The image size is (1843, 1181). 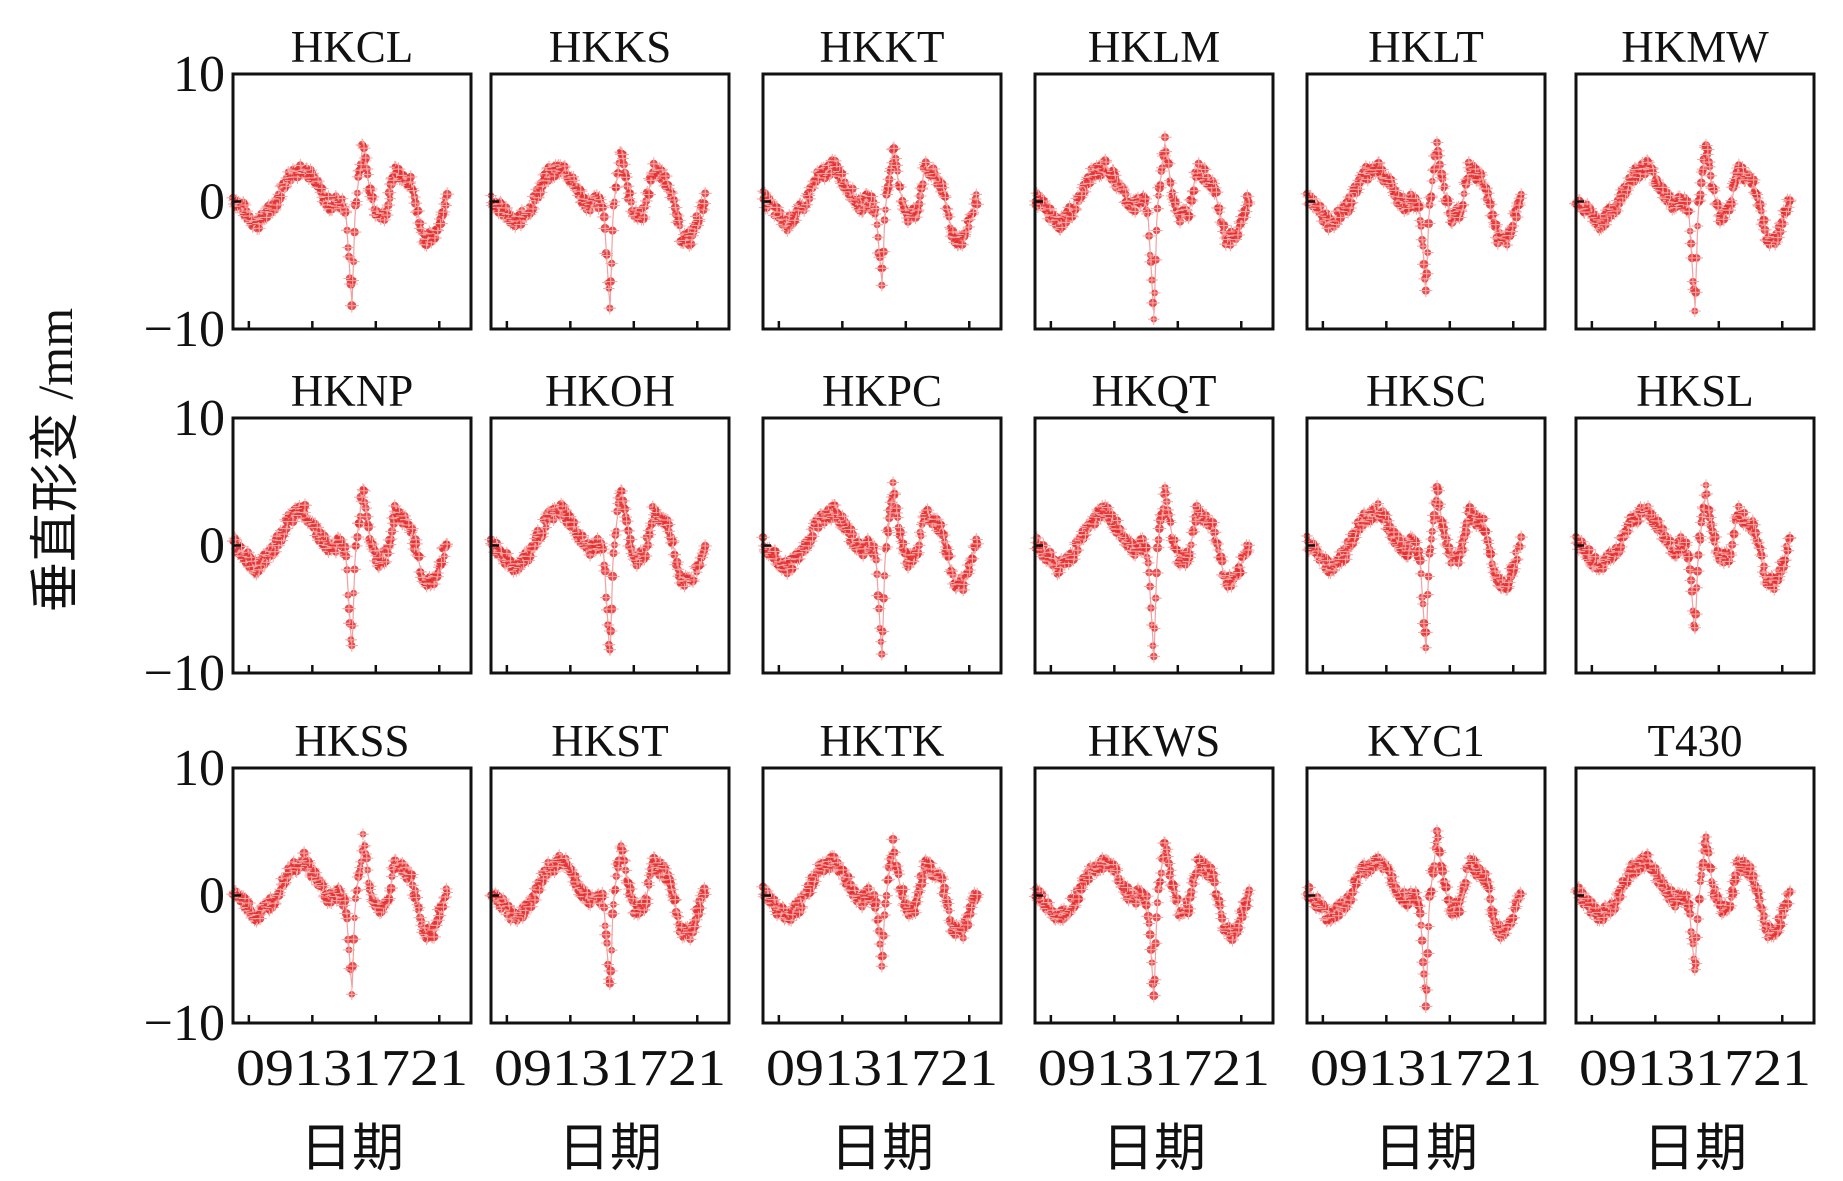 I want to click on panel-hkst: HKST 09131721 日期, so click(x=607, y=947).